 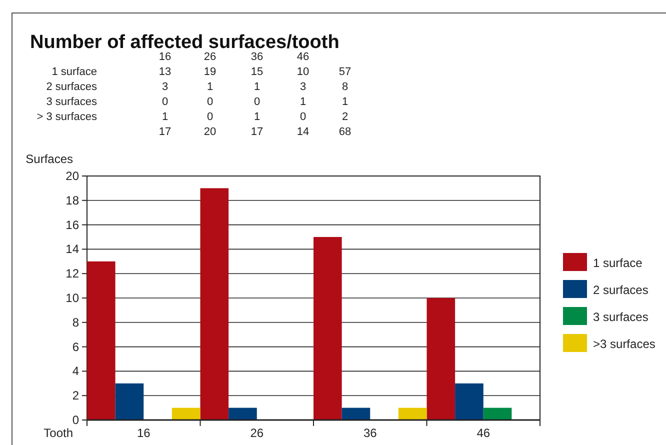 I want to click on y-tick-label: 2 surfaces, so click(x=72, y=87).